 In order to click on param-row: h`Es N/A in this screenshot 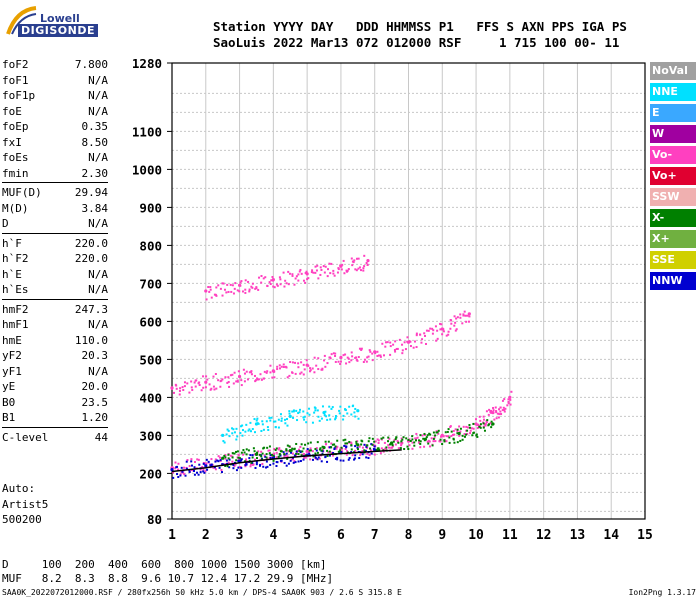, I will do `click(55, 290)`.